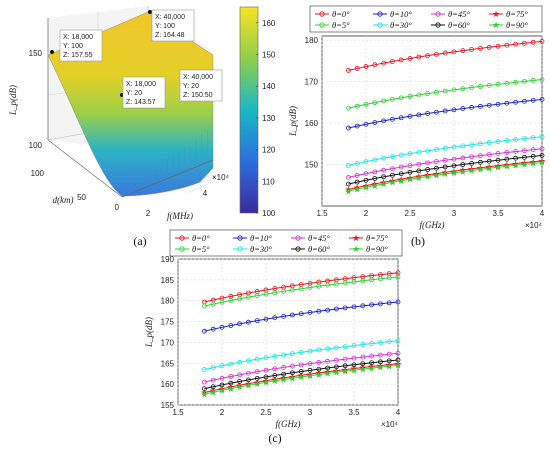  What do you see at coordinates (269, 150) in the screenshot?
I see `colorbar-tick-label: 120` at bounding box center [269, 150].